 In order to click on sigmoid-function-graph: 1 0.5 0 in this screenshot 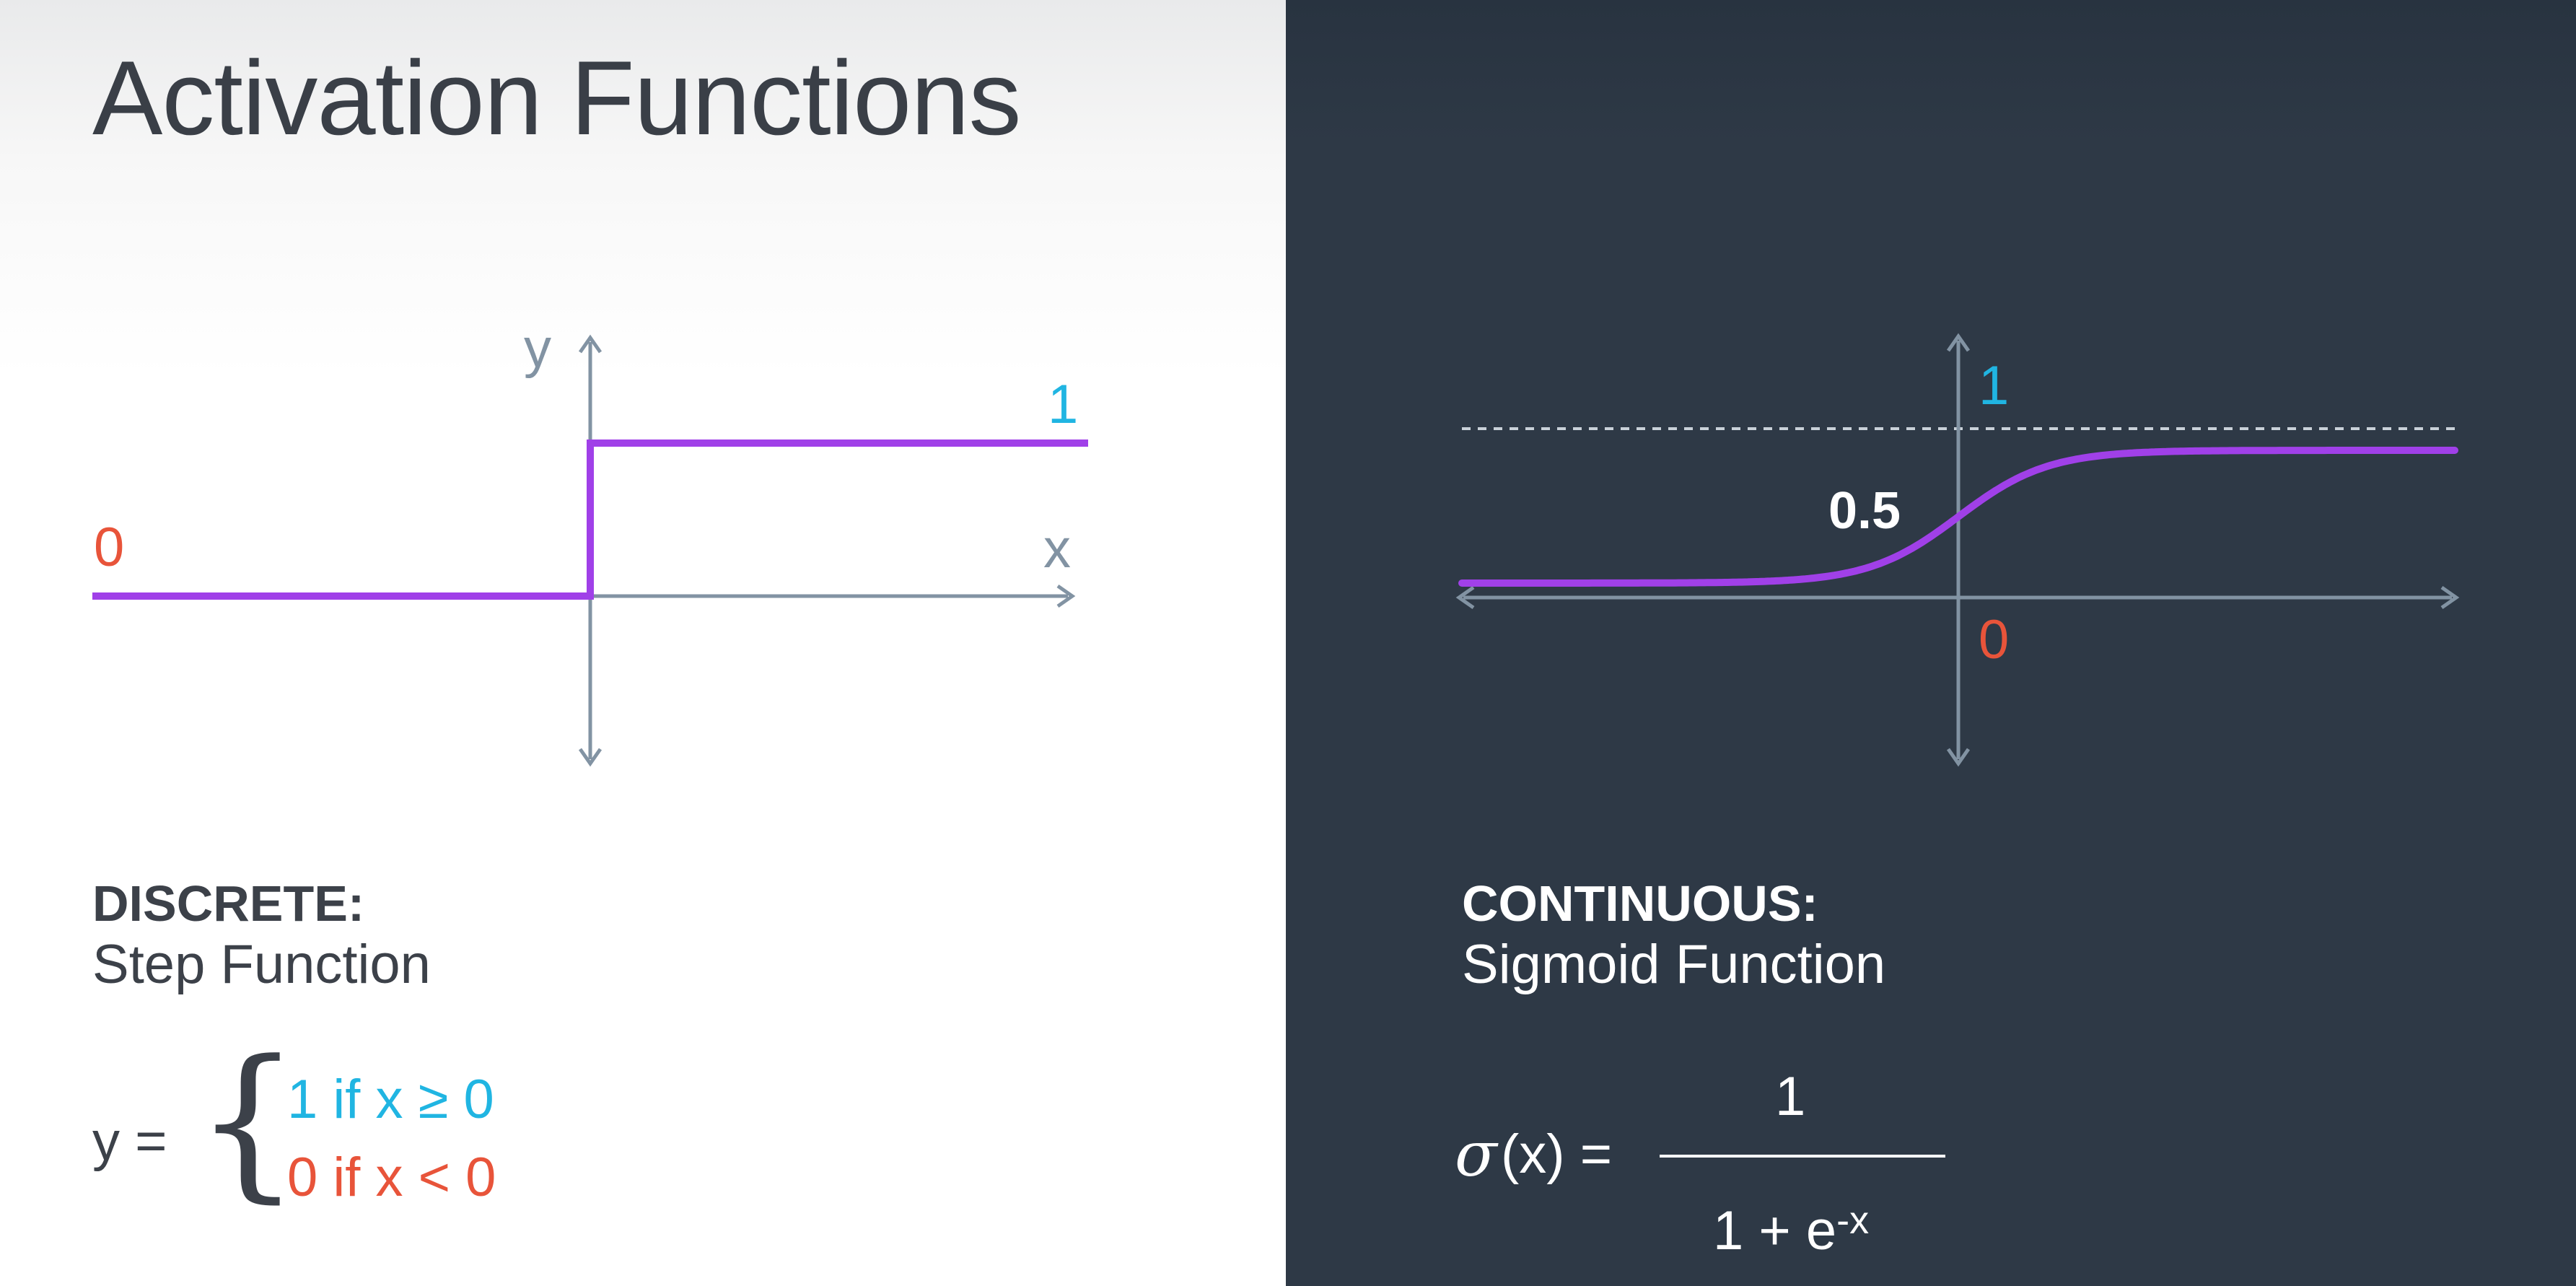, I will do `click(1957, 550)`.